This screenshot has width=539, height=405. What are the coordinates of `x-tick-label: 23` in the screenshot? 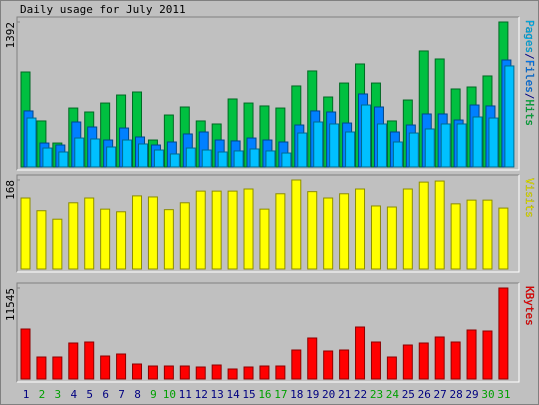 It's located at (376, 394).